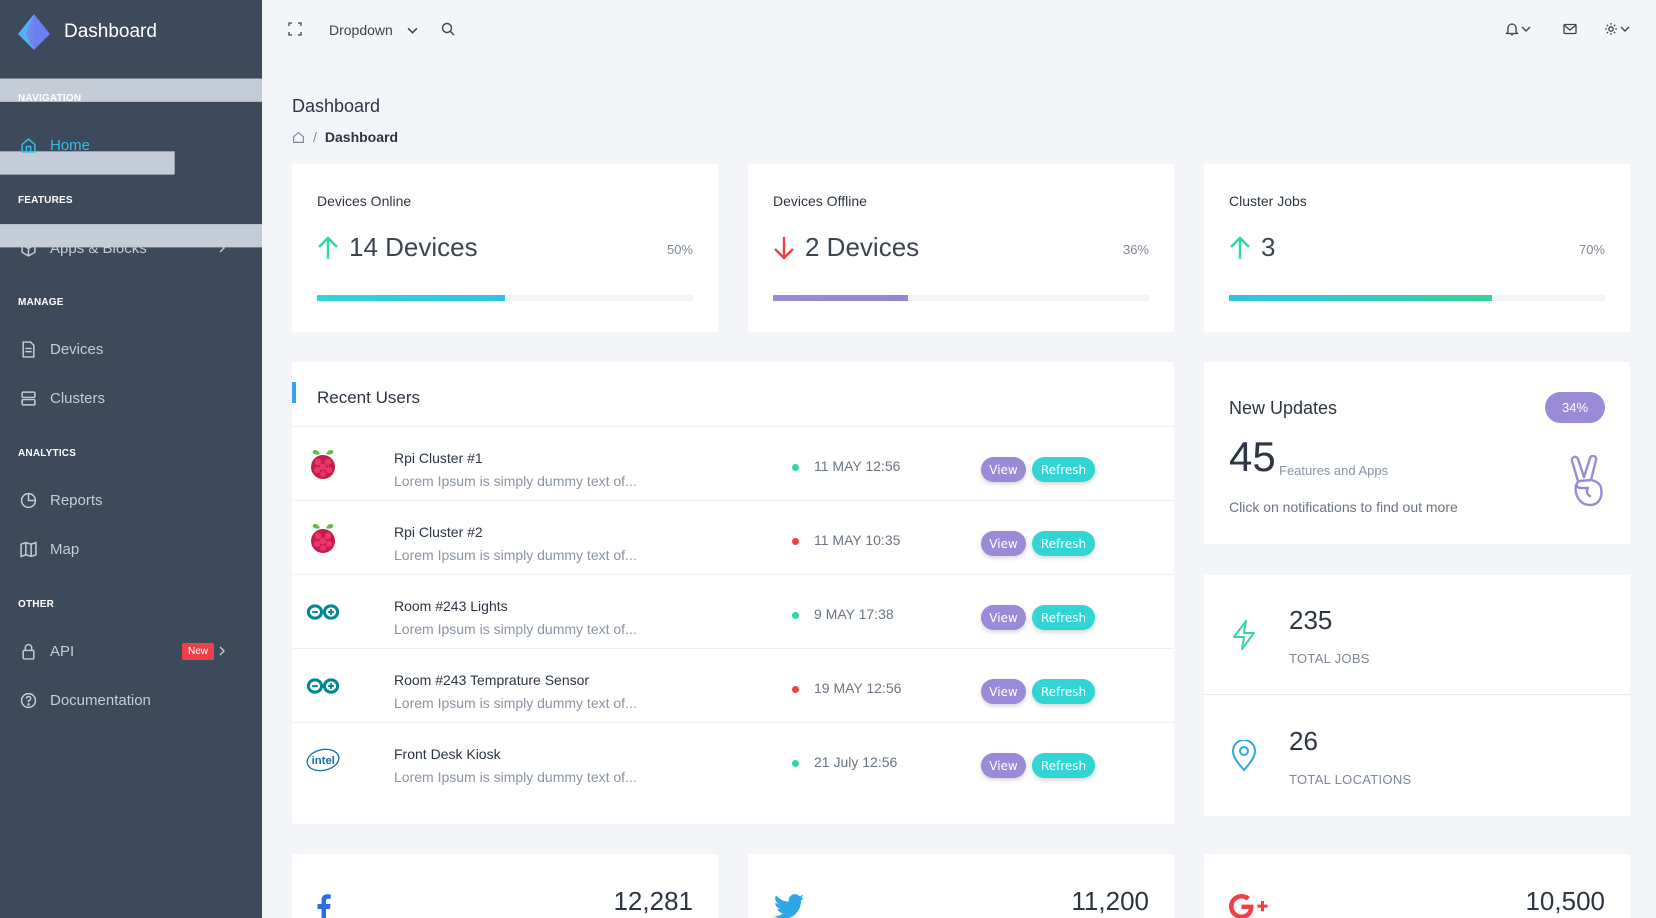  Describe the element at coordinates (131, 145) in the screenshot. I see `sidebar-item-home: Home` at that location.